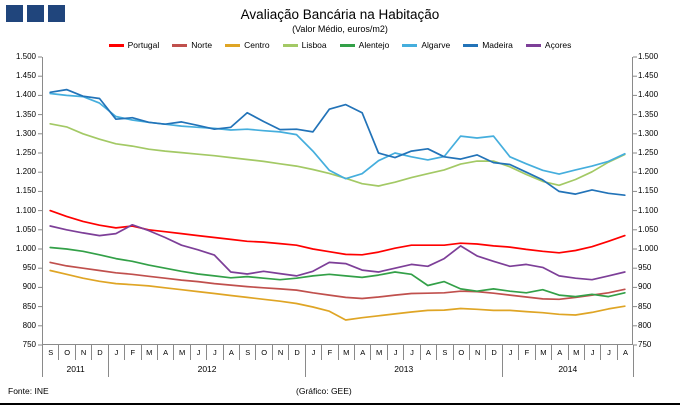  I want to click on series-line-portugal, so click(337, 232).